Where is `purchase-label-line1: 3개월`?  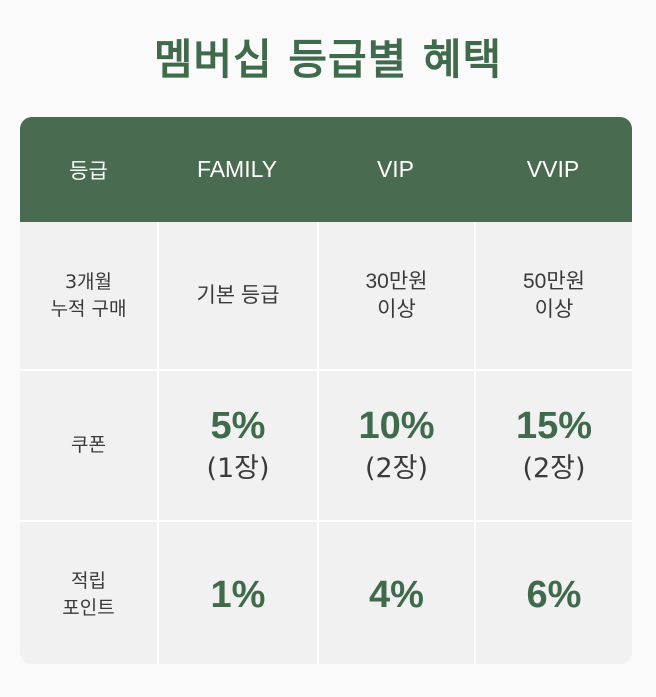 purchase-label-line1: 3개월 is located at coordinates (88, 281).